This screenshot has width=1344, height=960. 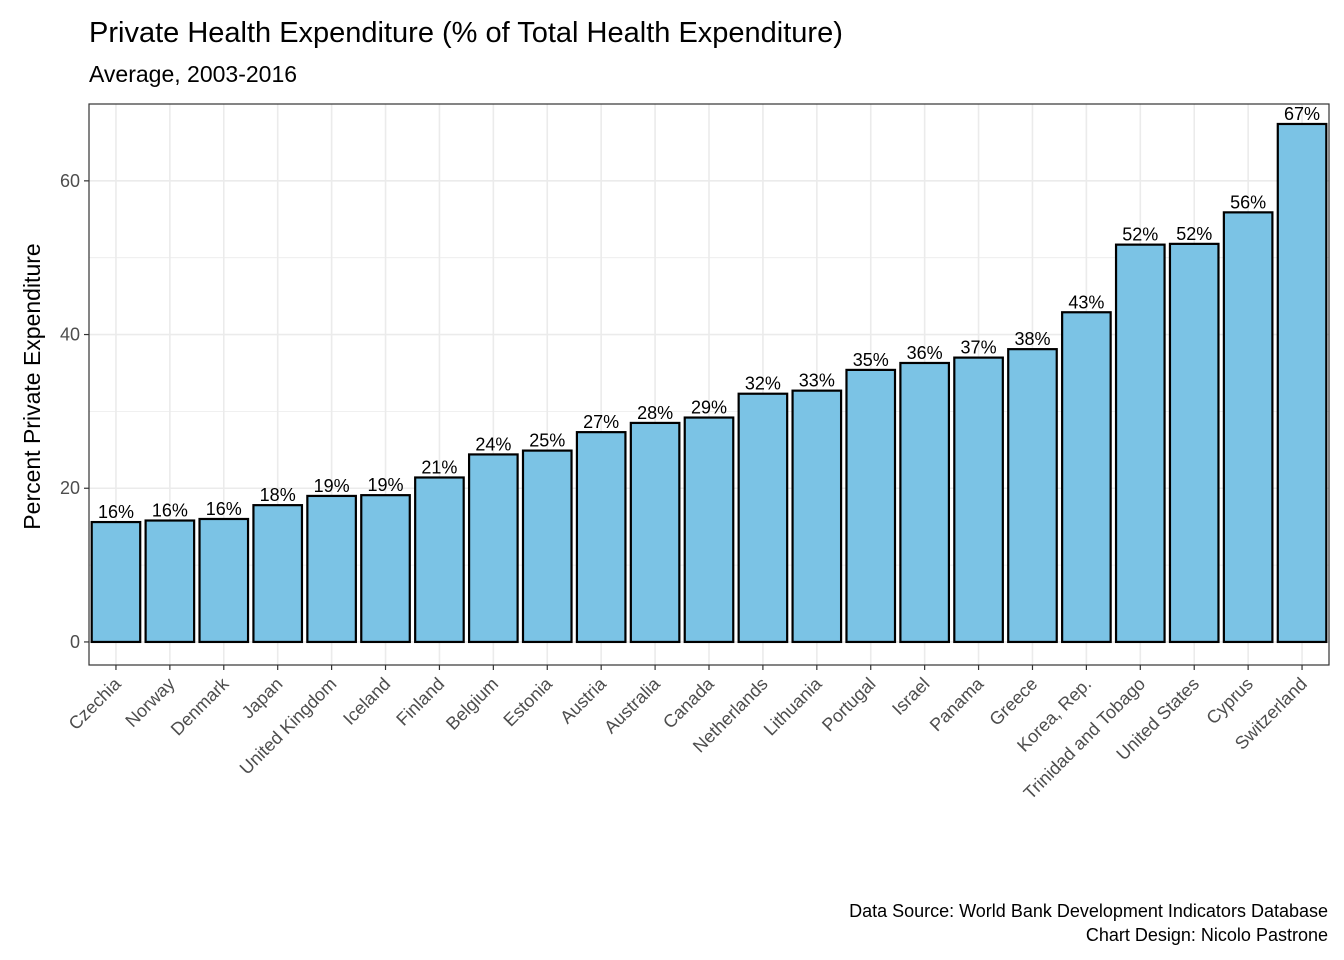 What do you see at coordinates (601, 422) in the screenshot?
I see `bar-value-label: 27%` at bounding box center [601, 422].